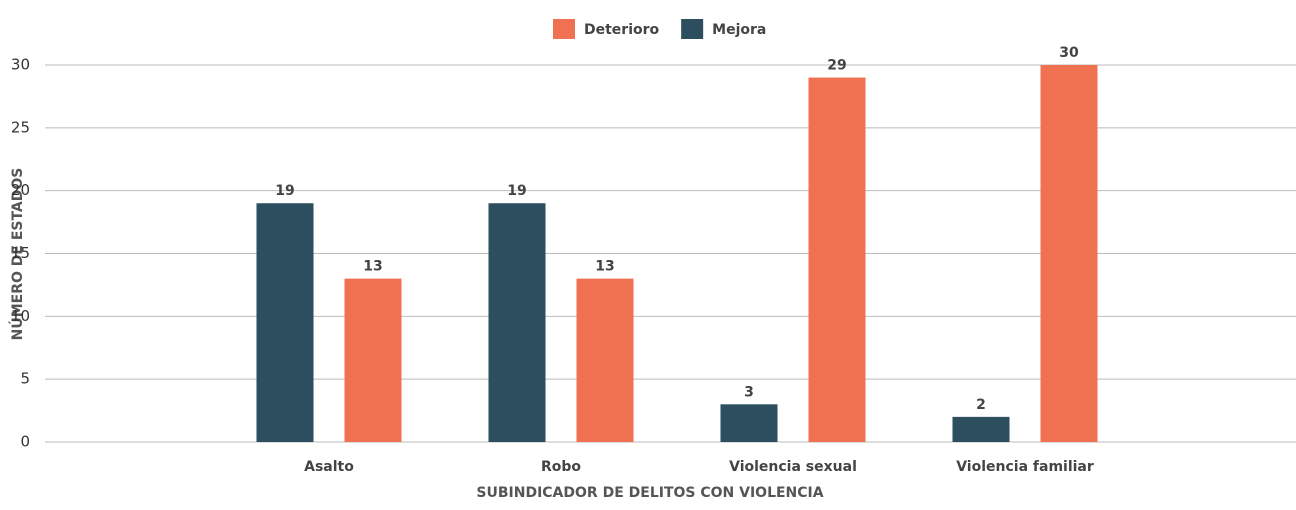  What do you see at coordinates (739, 30) in the screenshot?
I see `legend-label: Mejora` at bounding box center [739, 30].